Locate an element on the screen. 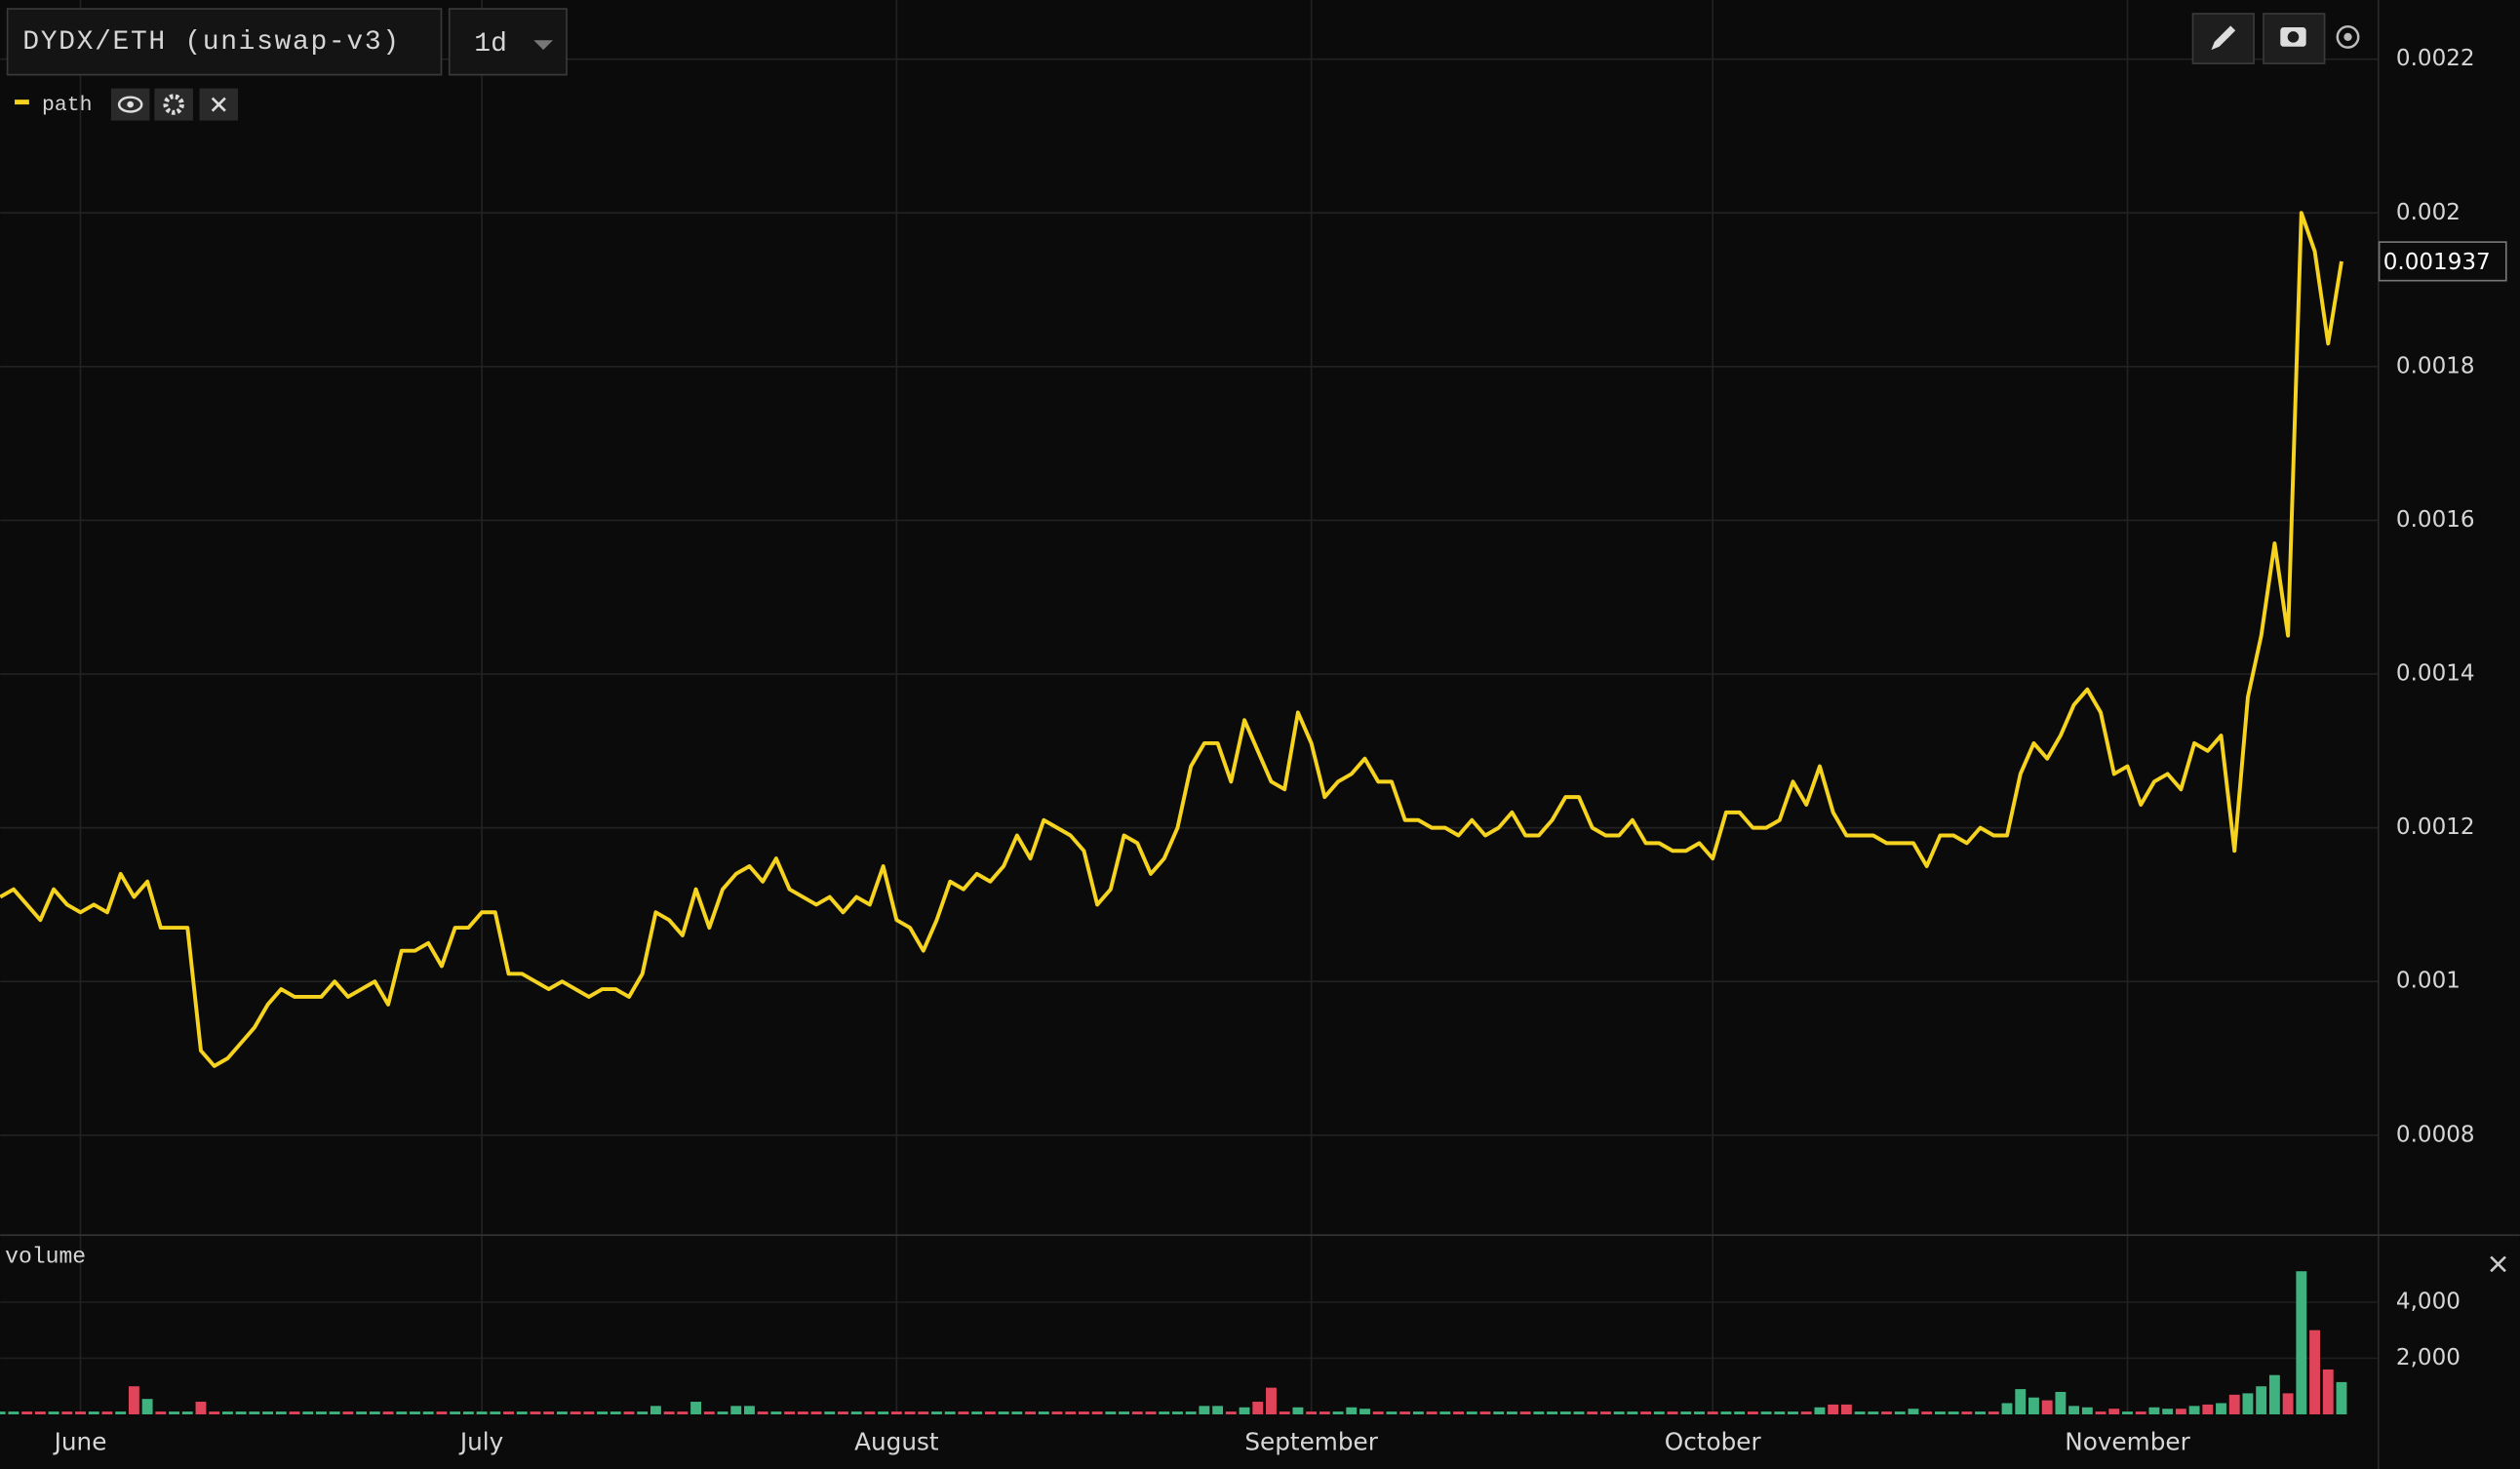 The image size is (2520, 1469). x-tick-label: November is located at coordinates (2127, 1442).